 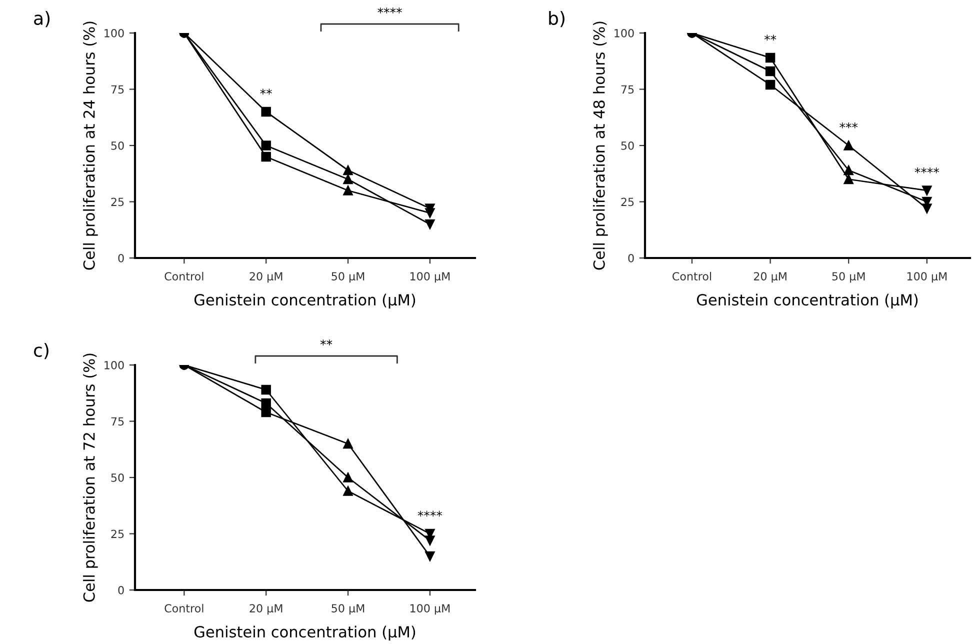 I want to click on annotation: ***, so click(x=849, y=125).